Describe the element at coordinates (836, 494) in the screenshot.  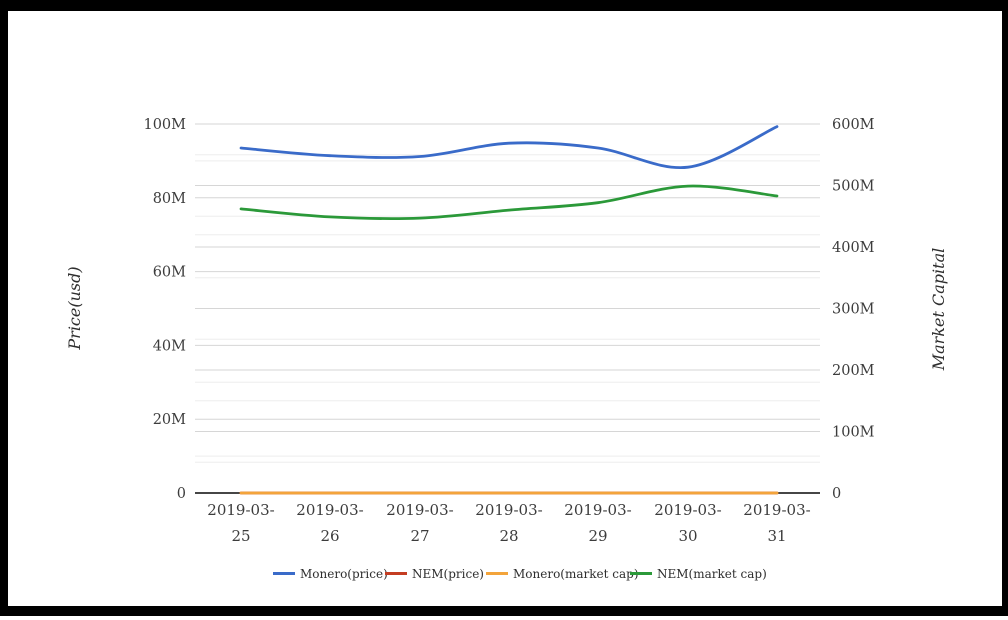
I see `right-axis-tick-label: 0` at that location.